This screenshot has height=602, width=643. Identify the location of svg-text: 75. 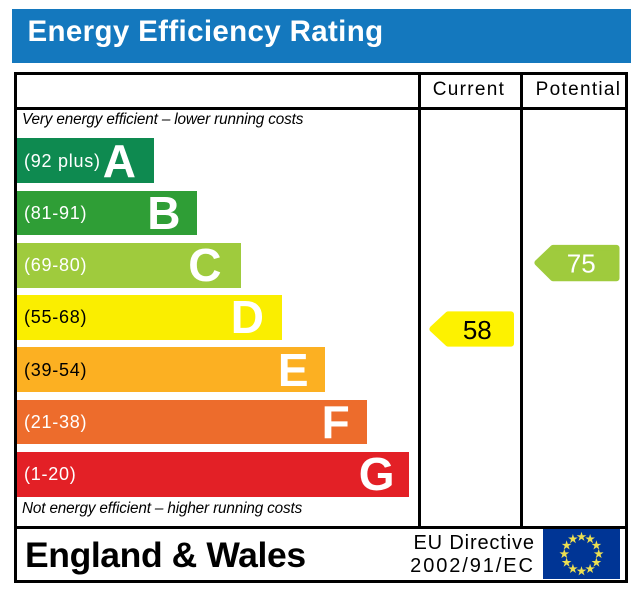
(581, 264).